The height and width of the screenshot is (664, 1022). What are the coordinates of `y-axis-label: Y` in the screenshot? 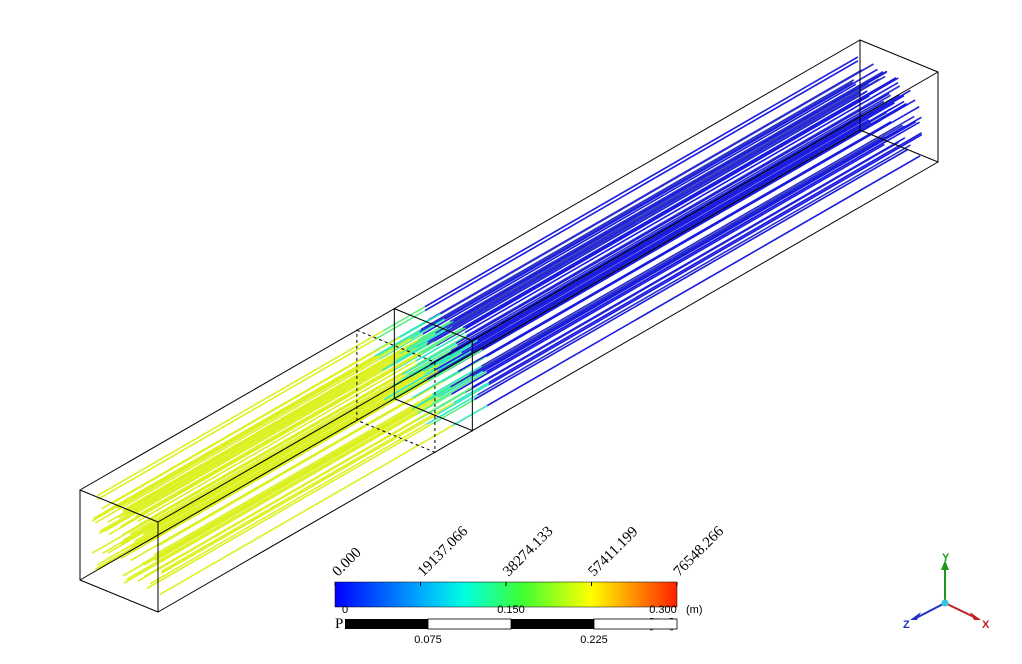 It's located at (946, 558).